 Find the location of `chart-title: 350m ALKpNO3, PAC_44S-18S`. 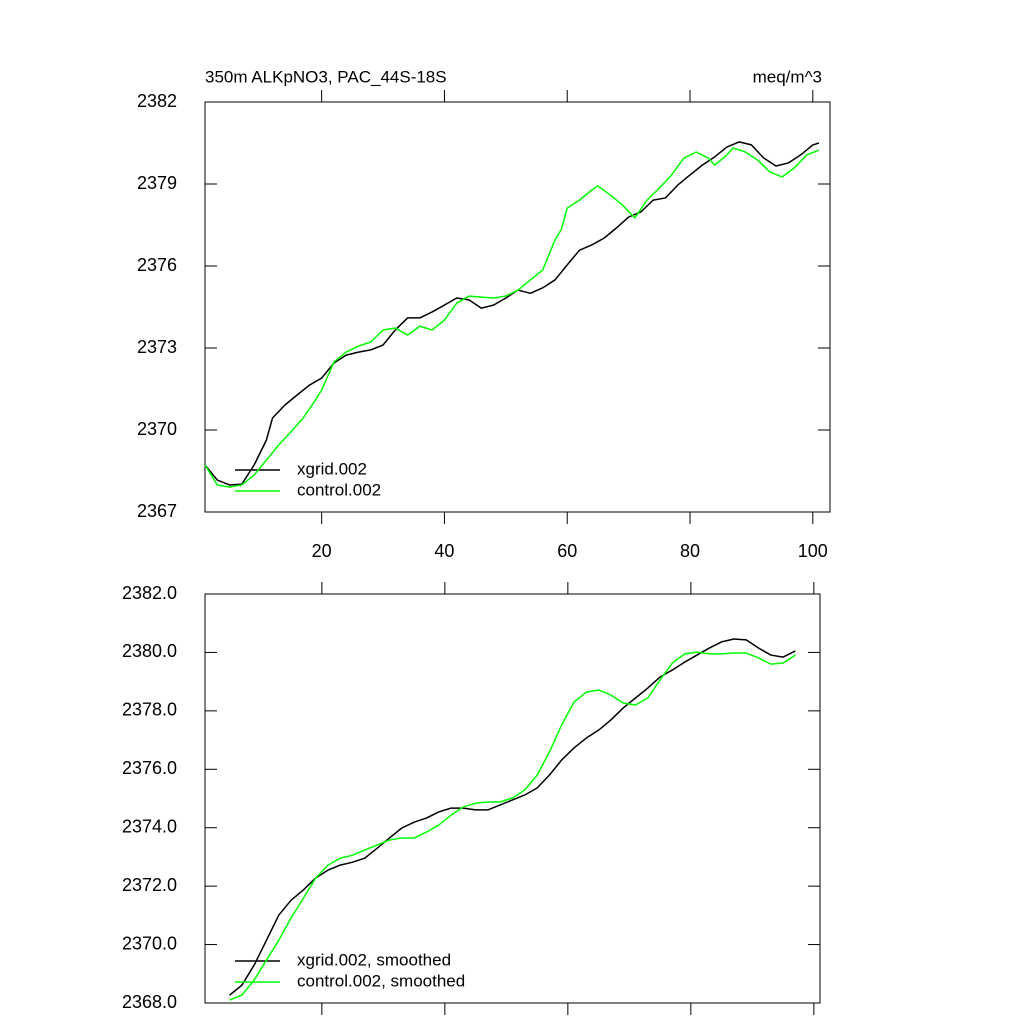

chart-title: 350m ALKpNO3, PAC_44S-18S is located at coordinates (326, 76).